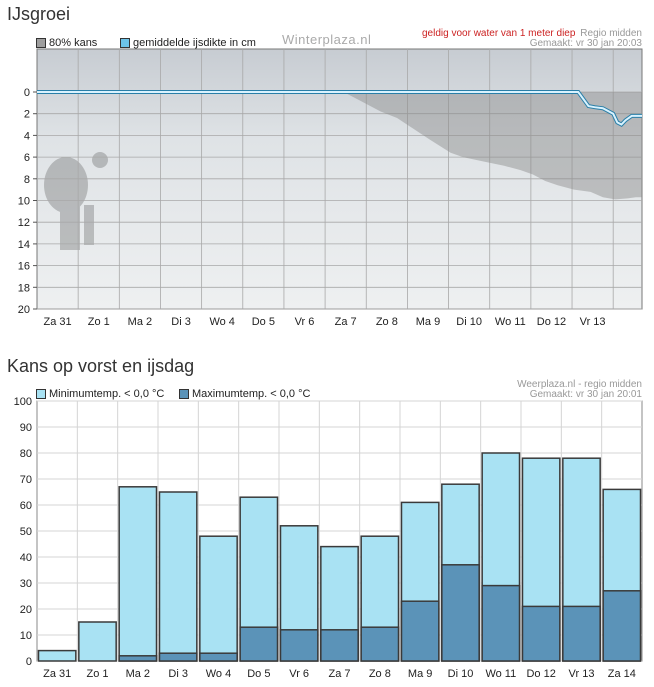 This screenshot has width=654, height=687. What do you see at coordinates (611, 33) in the screenshot?
I see `chart1-region: Regio midden` at bounding box center [611, 33].